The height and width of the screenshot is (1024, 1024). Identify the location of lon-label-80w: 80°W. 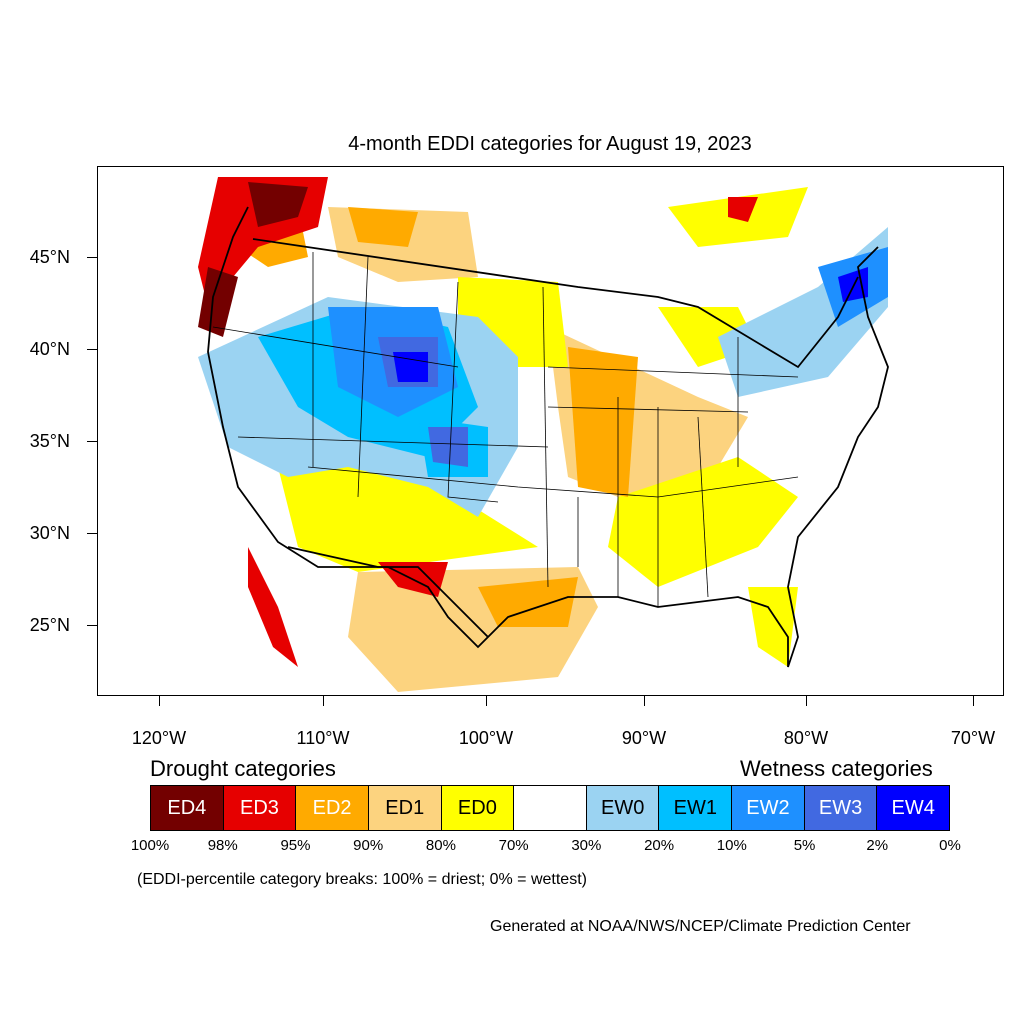
(806, 738).